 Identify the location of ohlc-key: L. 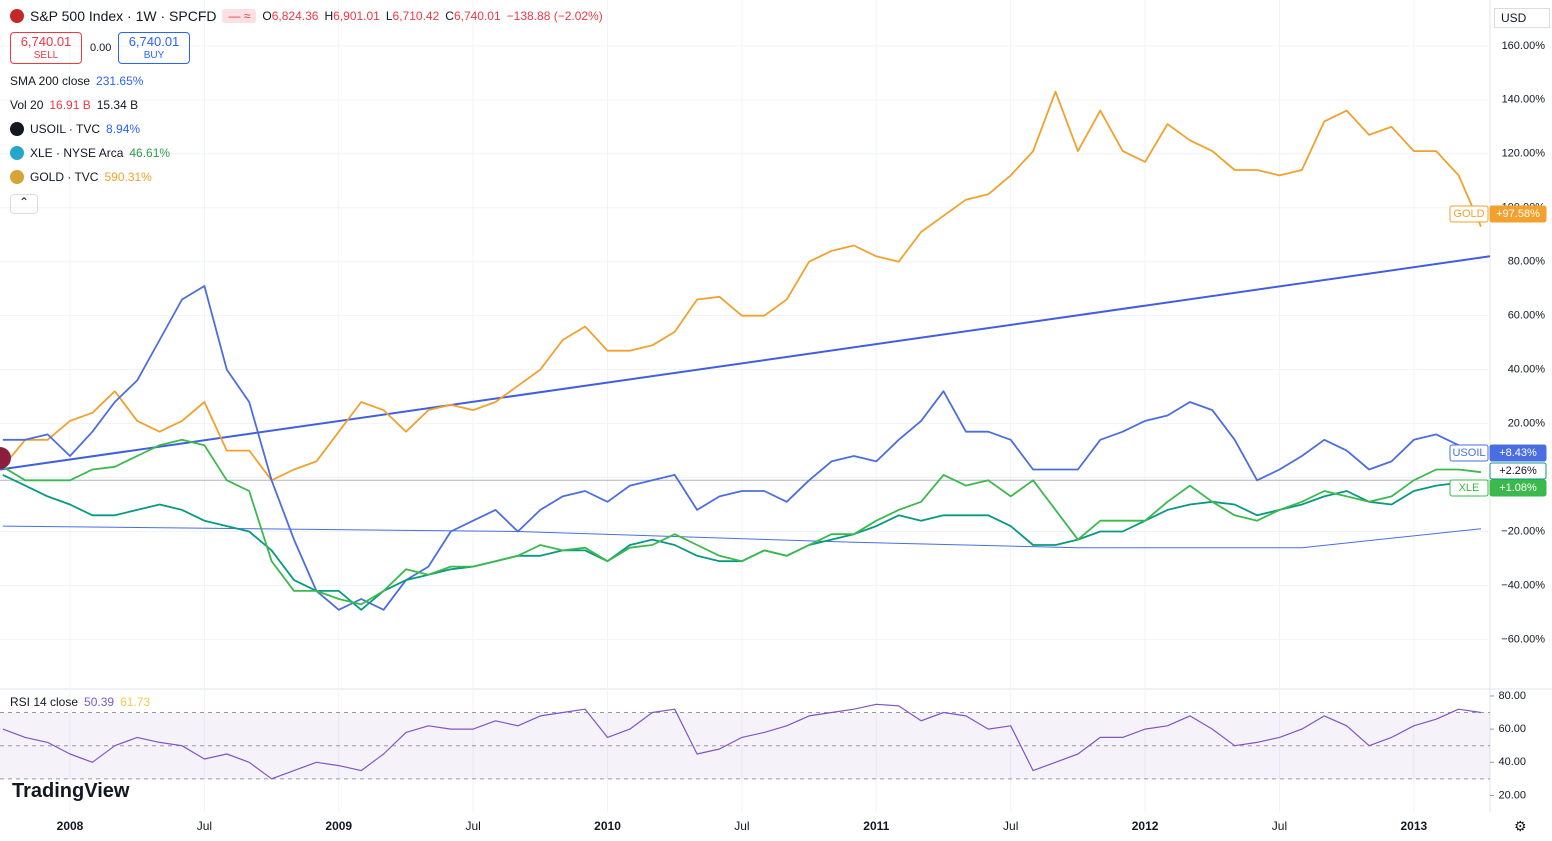
(389, 16).